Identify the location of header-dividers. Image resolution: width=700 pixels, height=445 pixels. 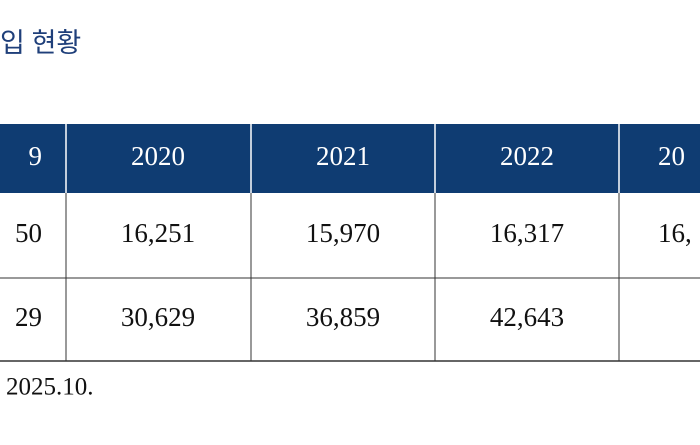
(342, 158).